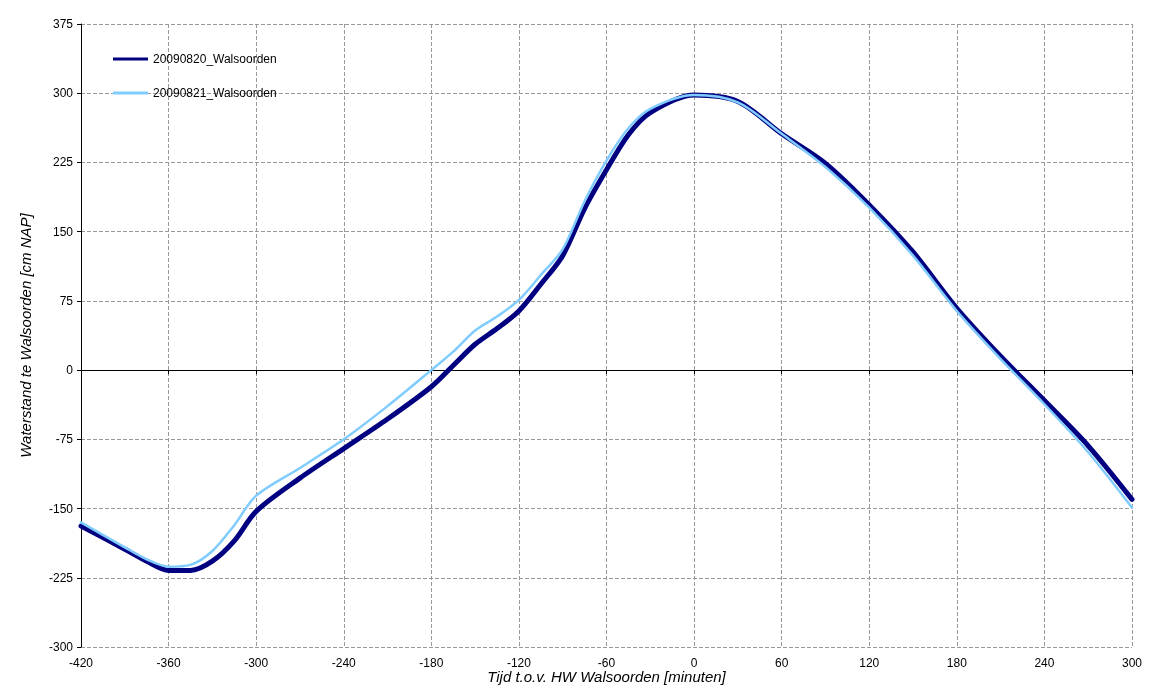 The width and height of the screenshot is (1154, 698). I want to click on x-tick-label: -360, so click(168, 663).